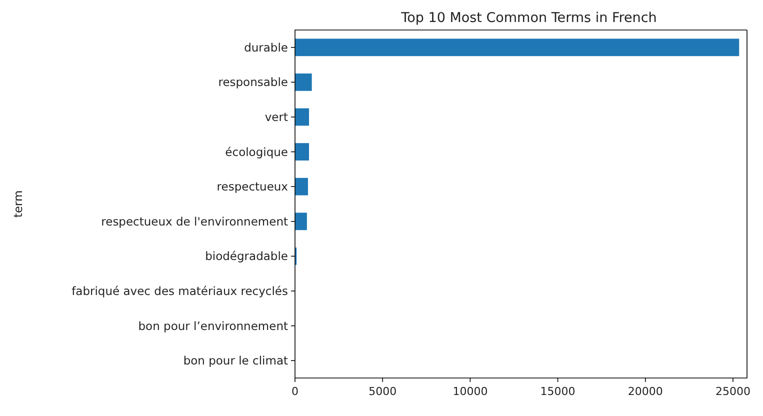 The height and width of the screenshot is (416, 763). Describe the element at coordinates (194, 221) in the screenshot. I see `y-tick-label: respectueux de l'environnement` at that location.